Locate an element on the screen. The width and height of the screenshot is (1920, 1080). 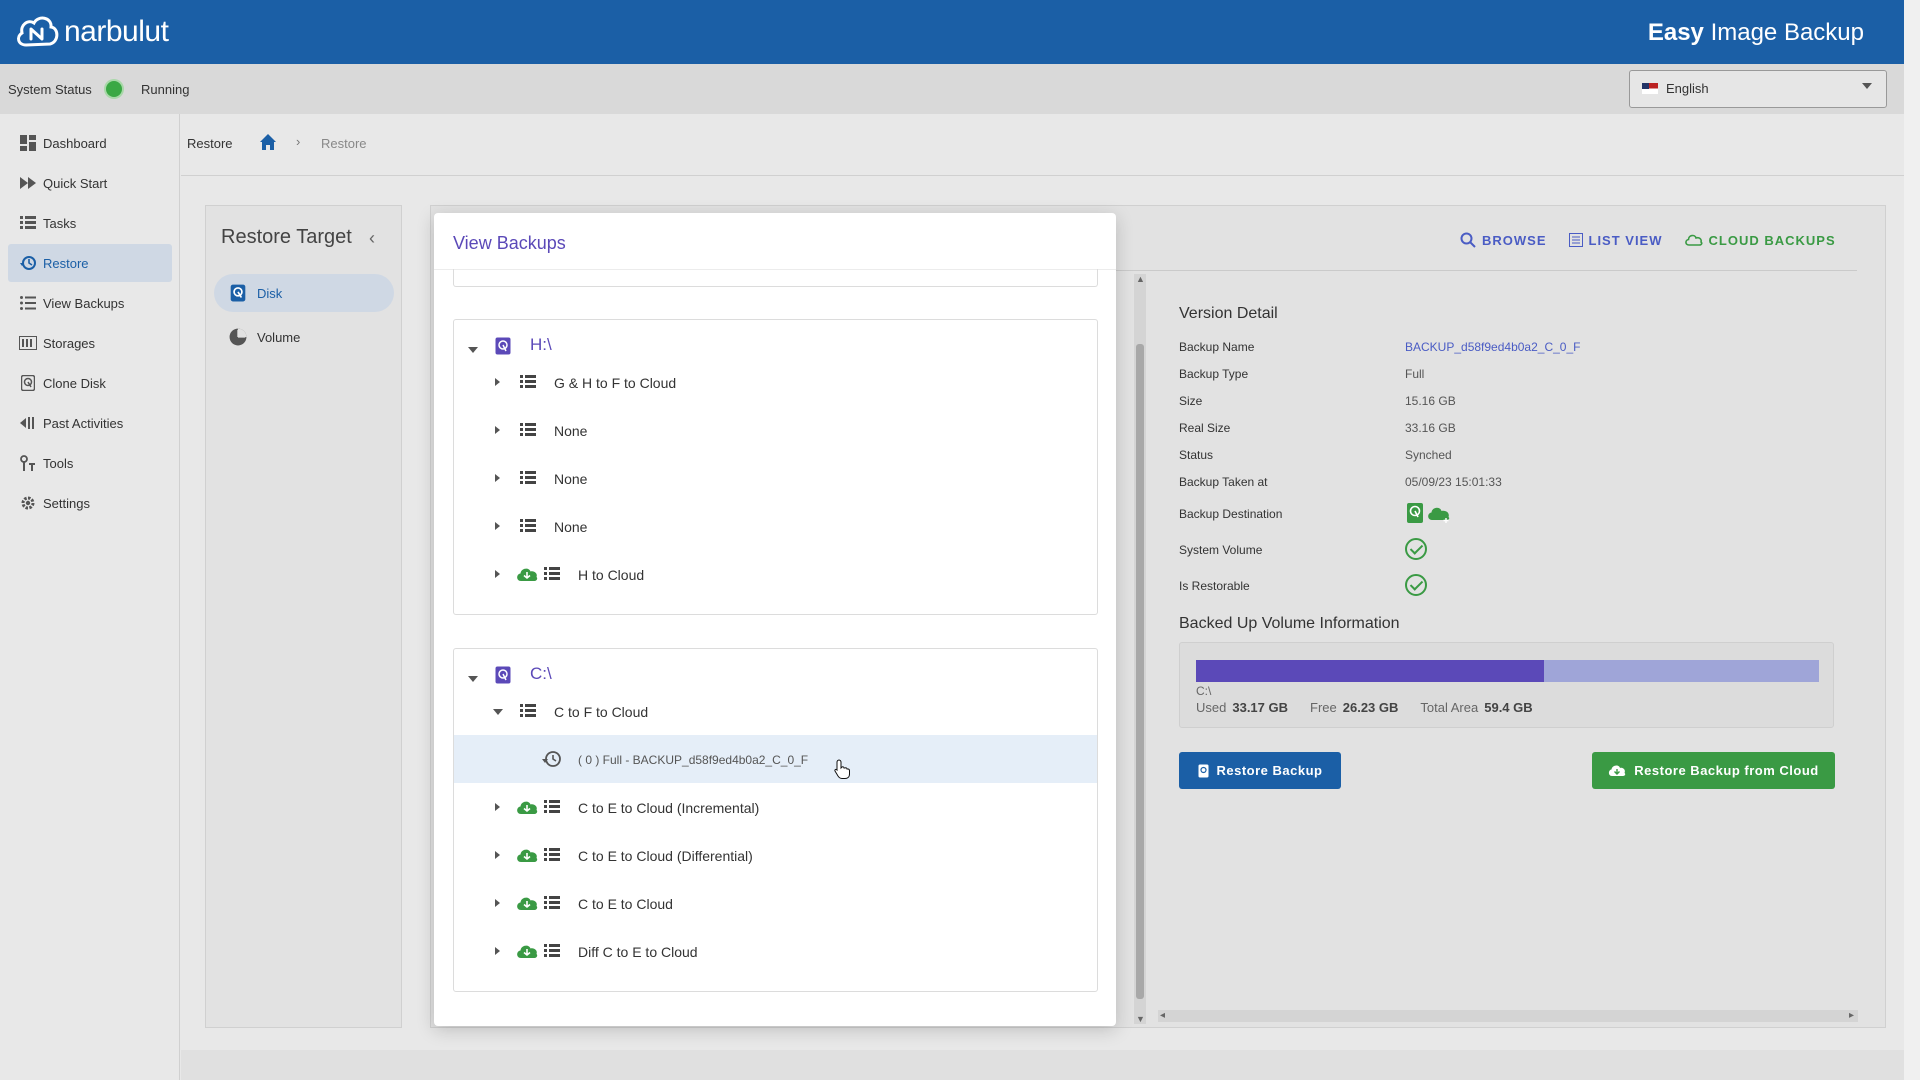
sidebar-item-storages: Storages is located at coordinates (90, 343).